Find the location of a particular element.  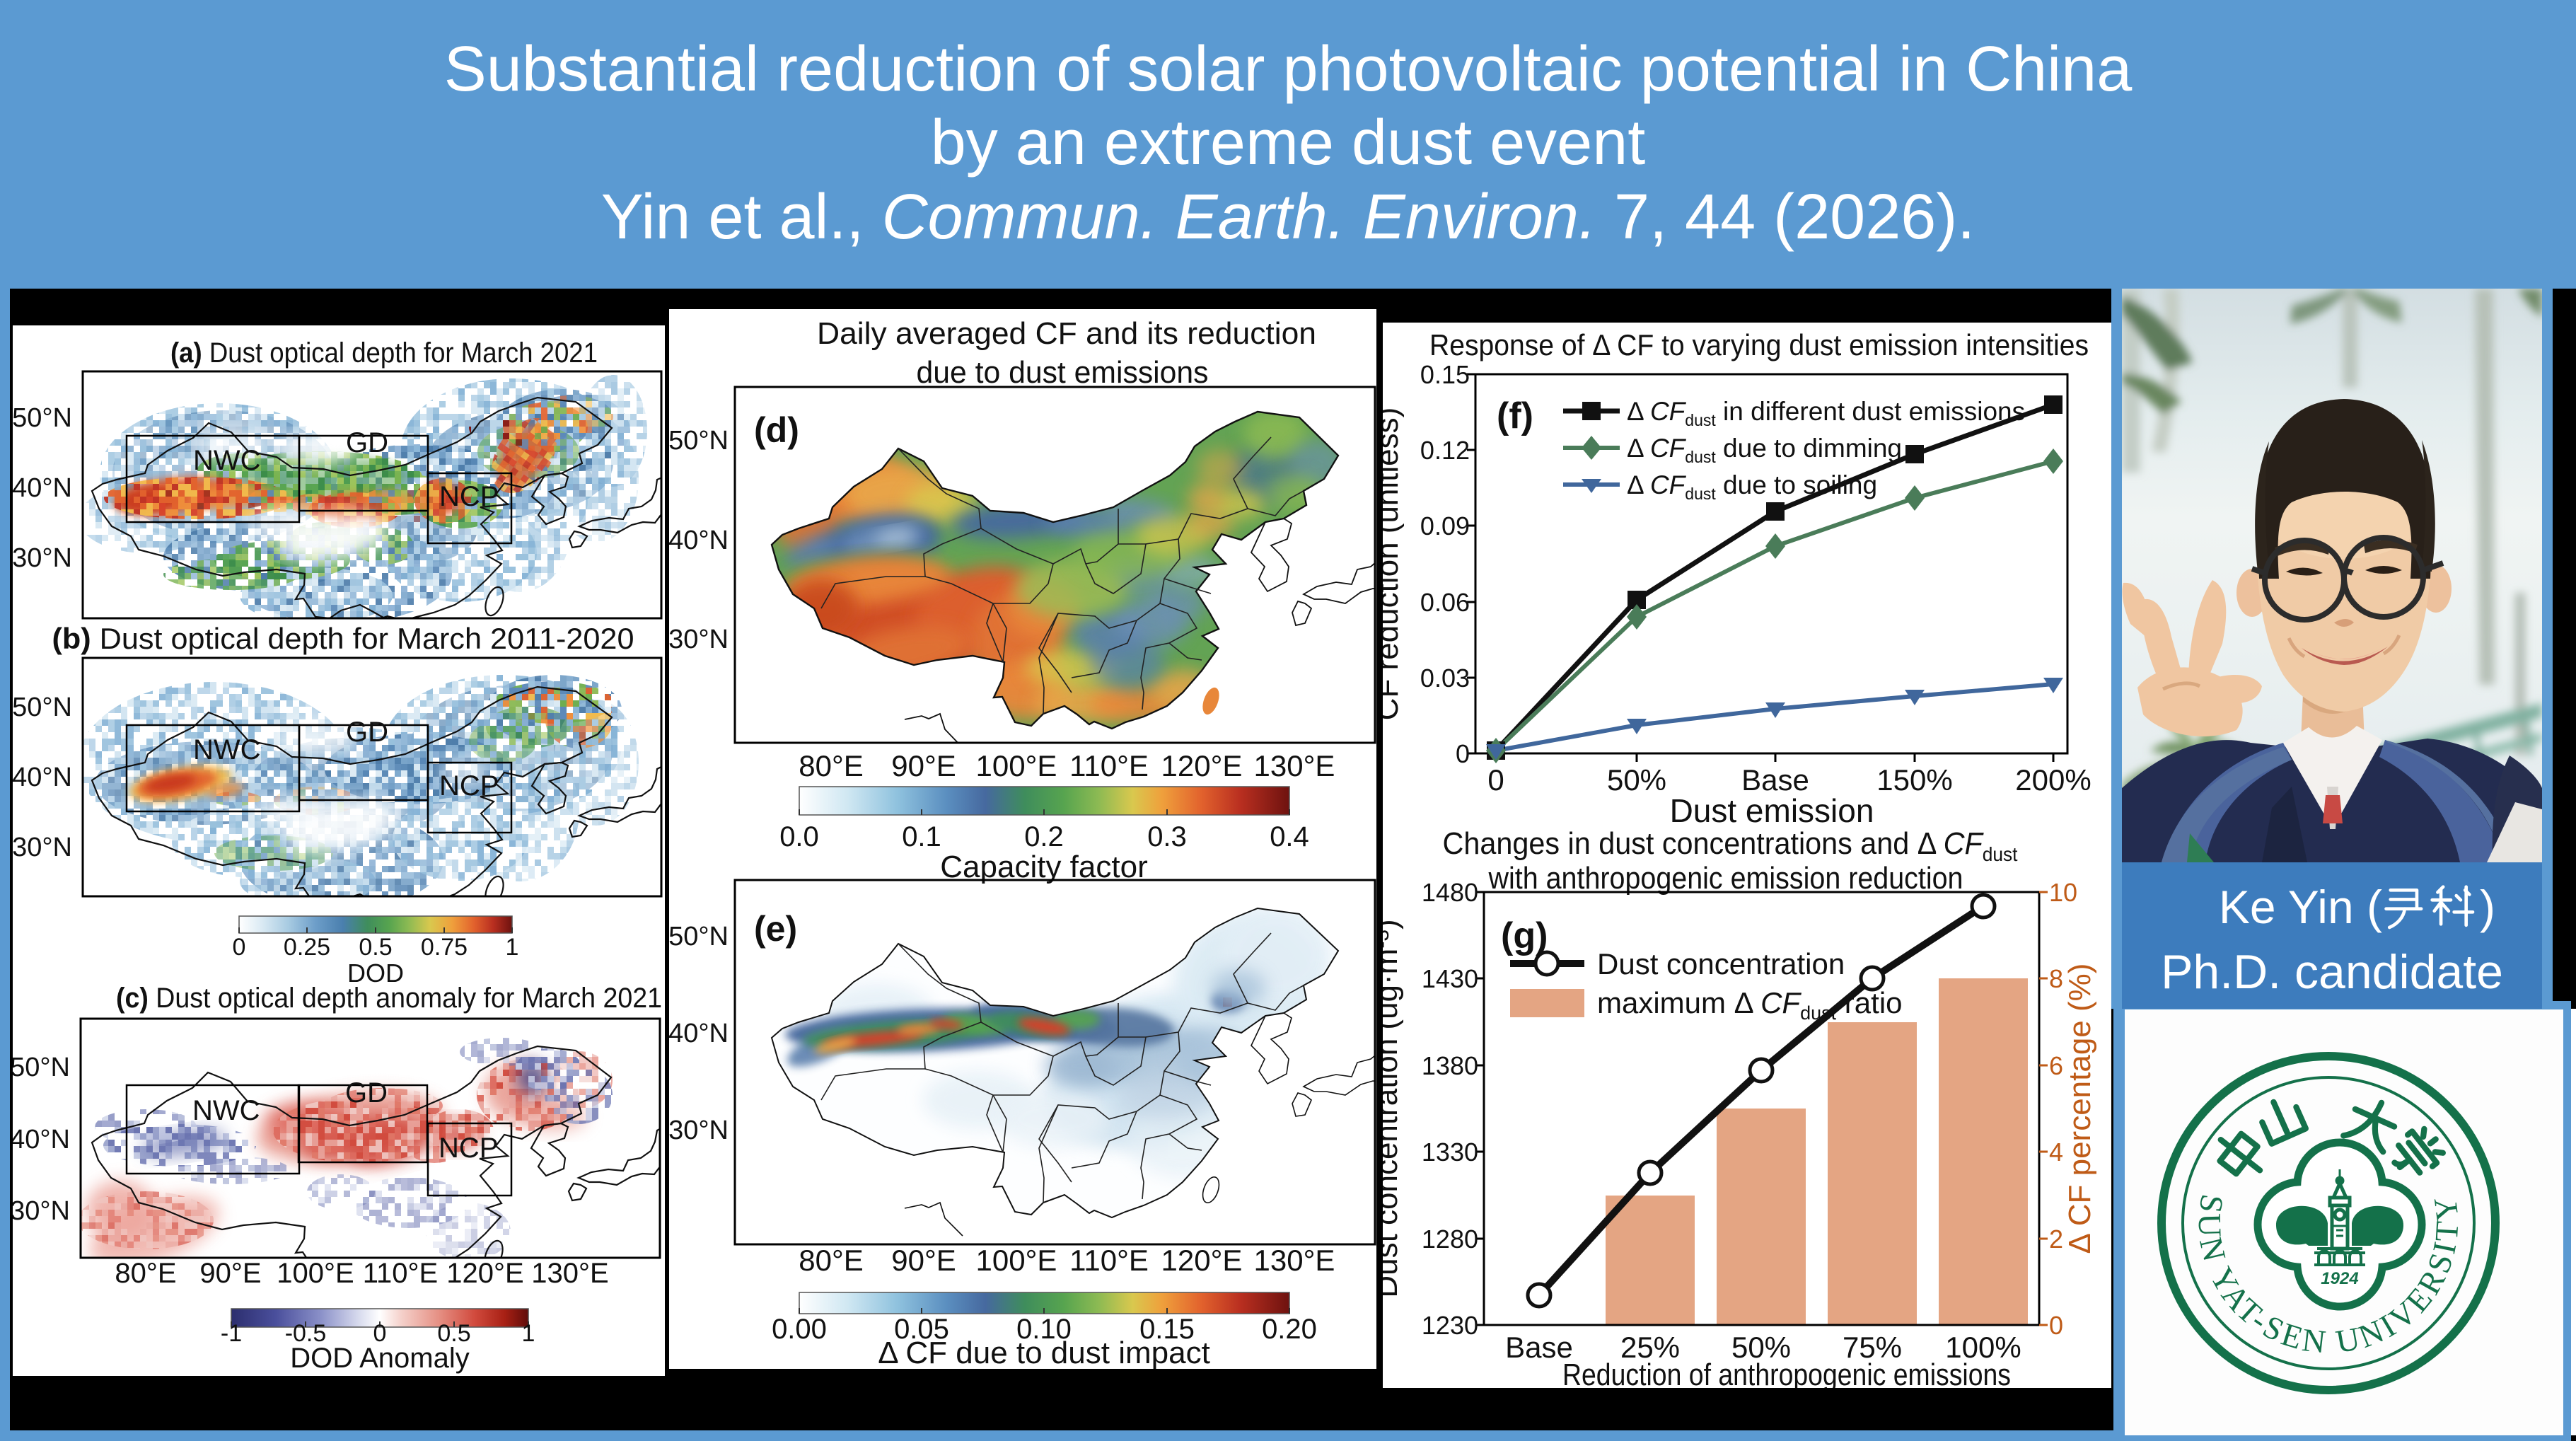

svg-text: Ke Yin ( is located at coordinates (2300, 907).